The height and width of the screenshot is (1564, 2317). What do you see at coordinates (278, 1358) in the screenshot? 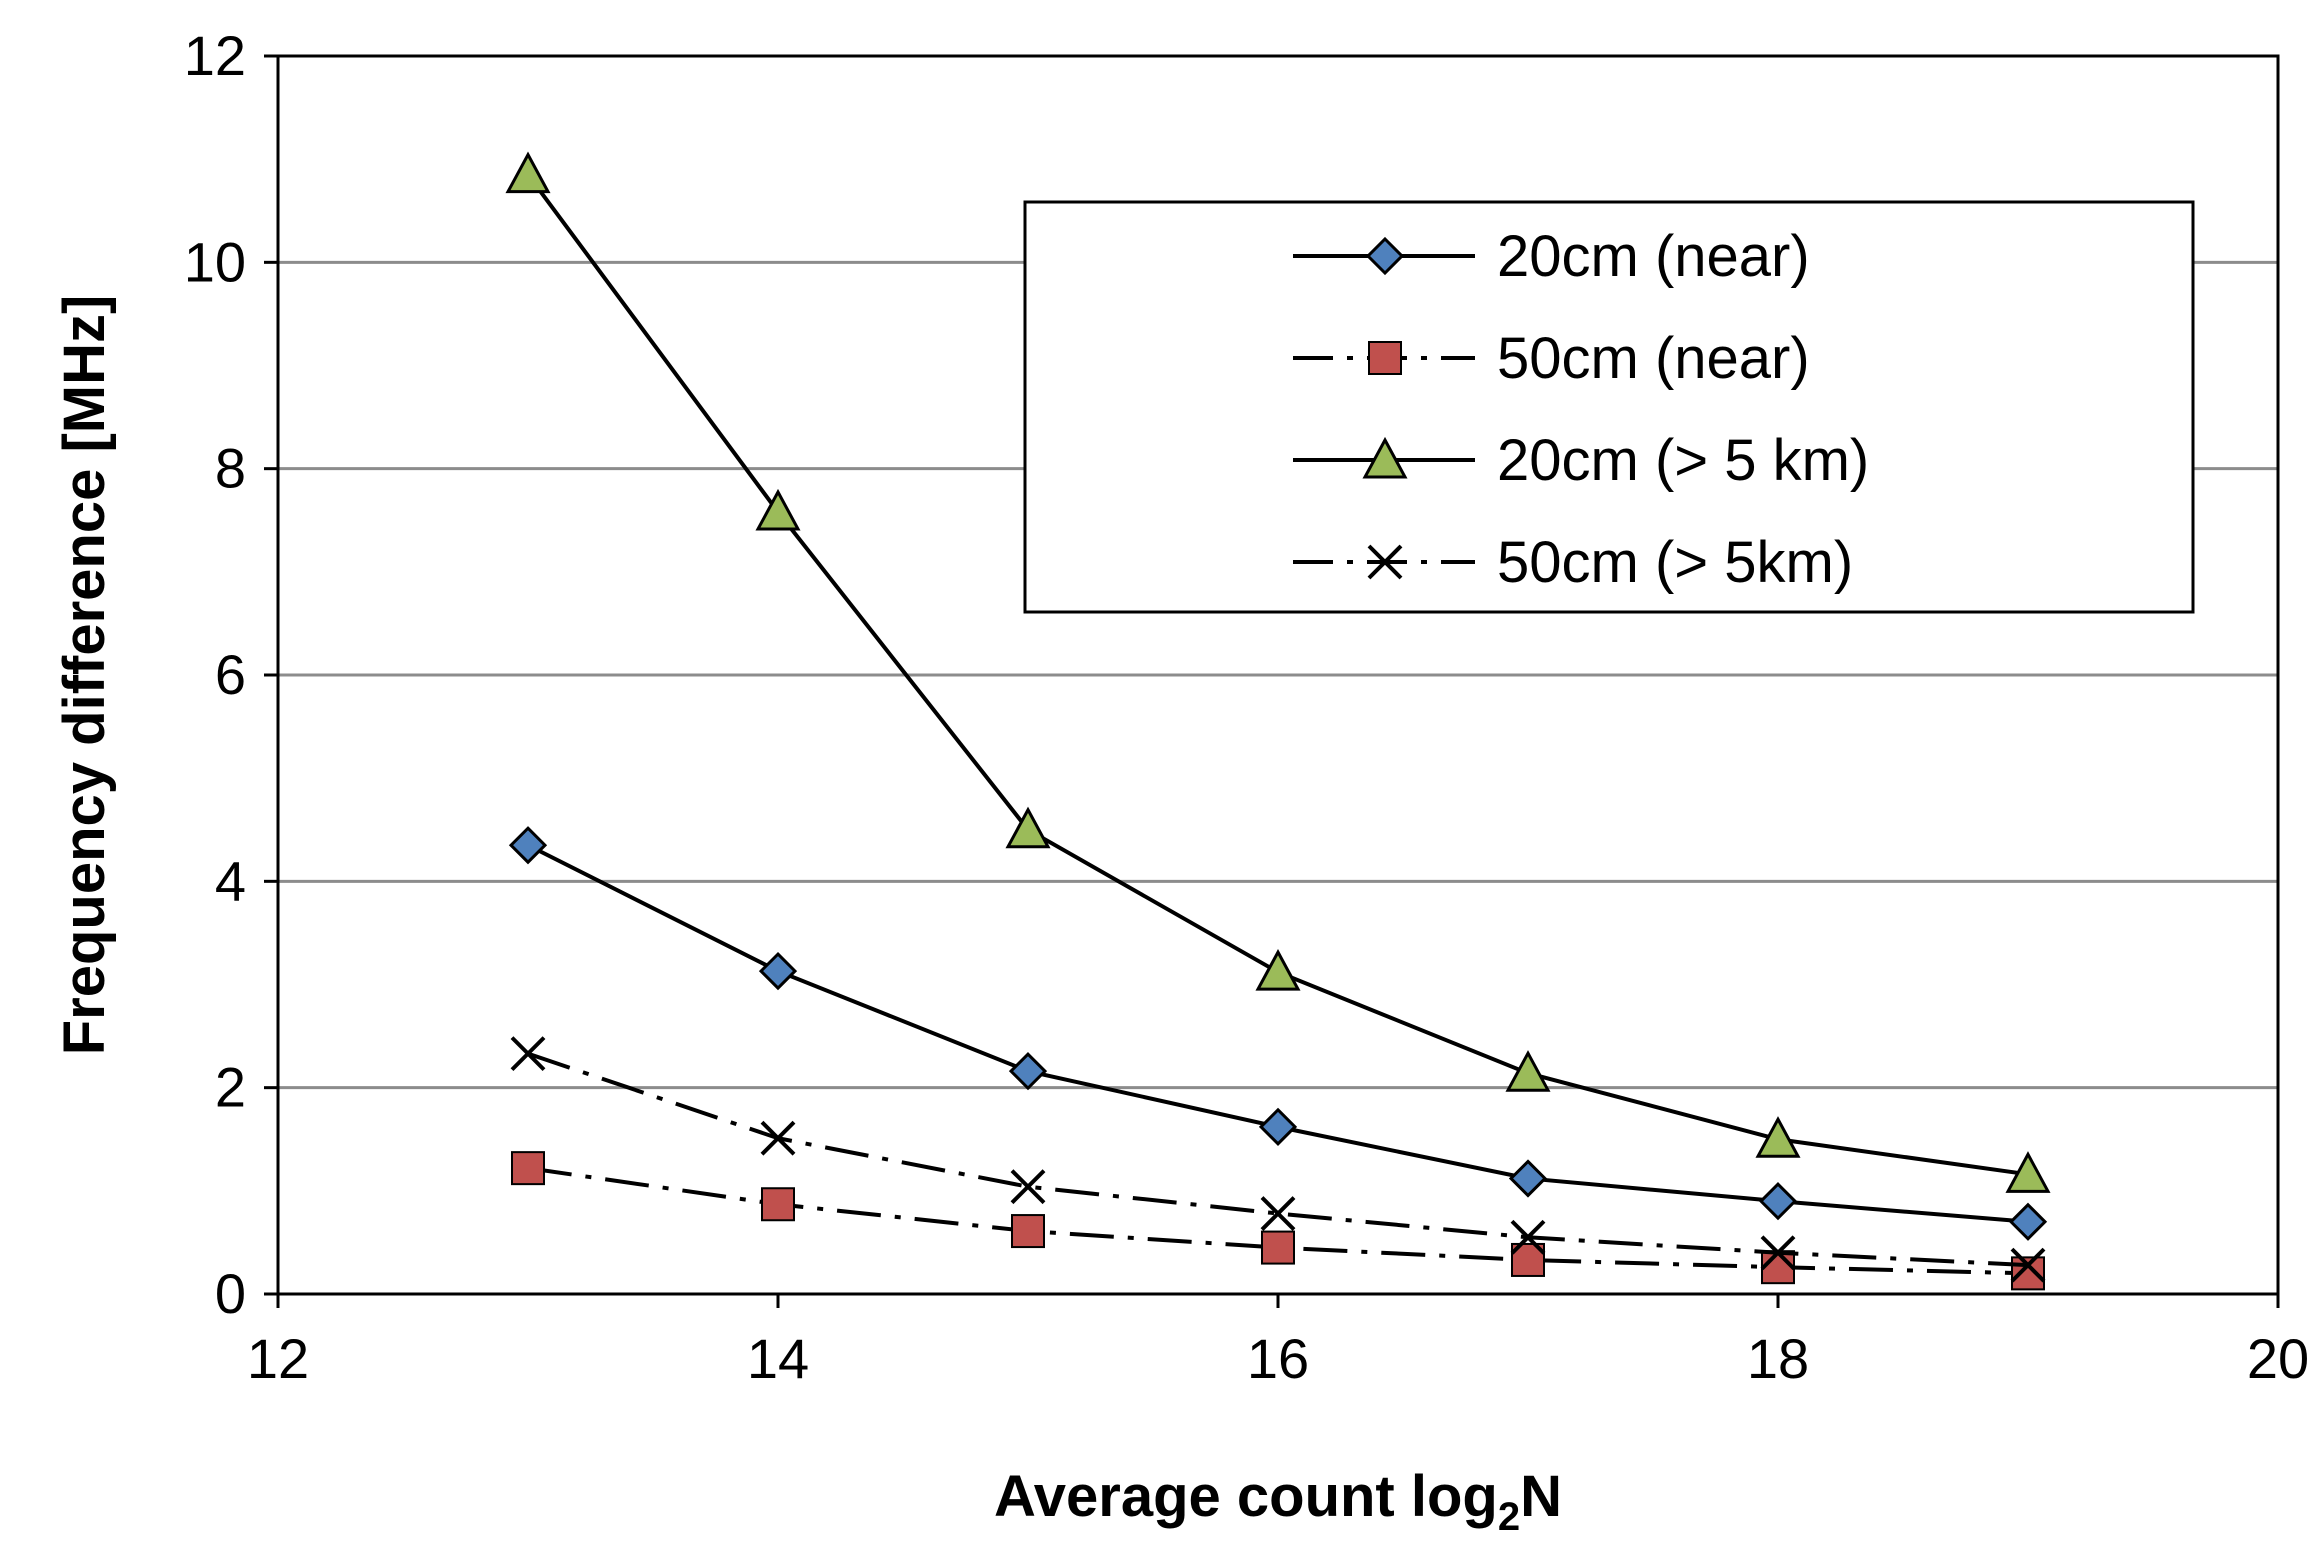
I see `x-tick-label-12: 12` at bounding box center [278, 1358].